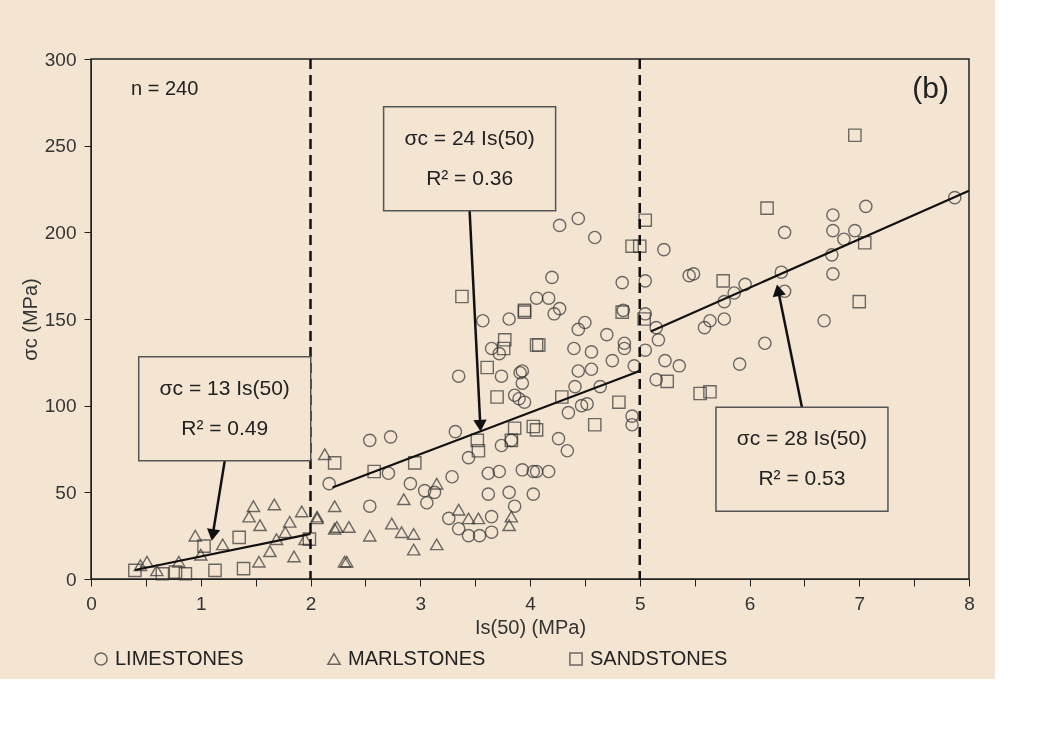 Image resolution: width=1055 pixels, height=754 pixels. Describe the element at coordinates (71, 579) in the screenshot. I see `y-tick-label: 0` at that location.